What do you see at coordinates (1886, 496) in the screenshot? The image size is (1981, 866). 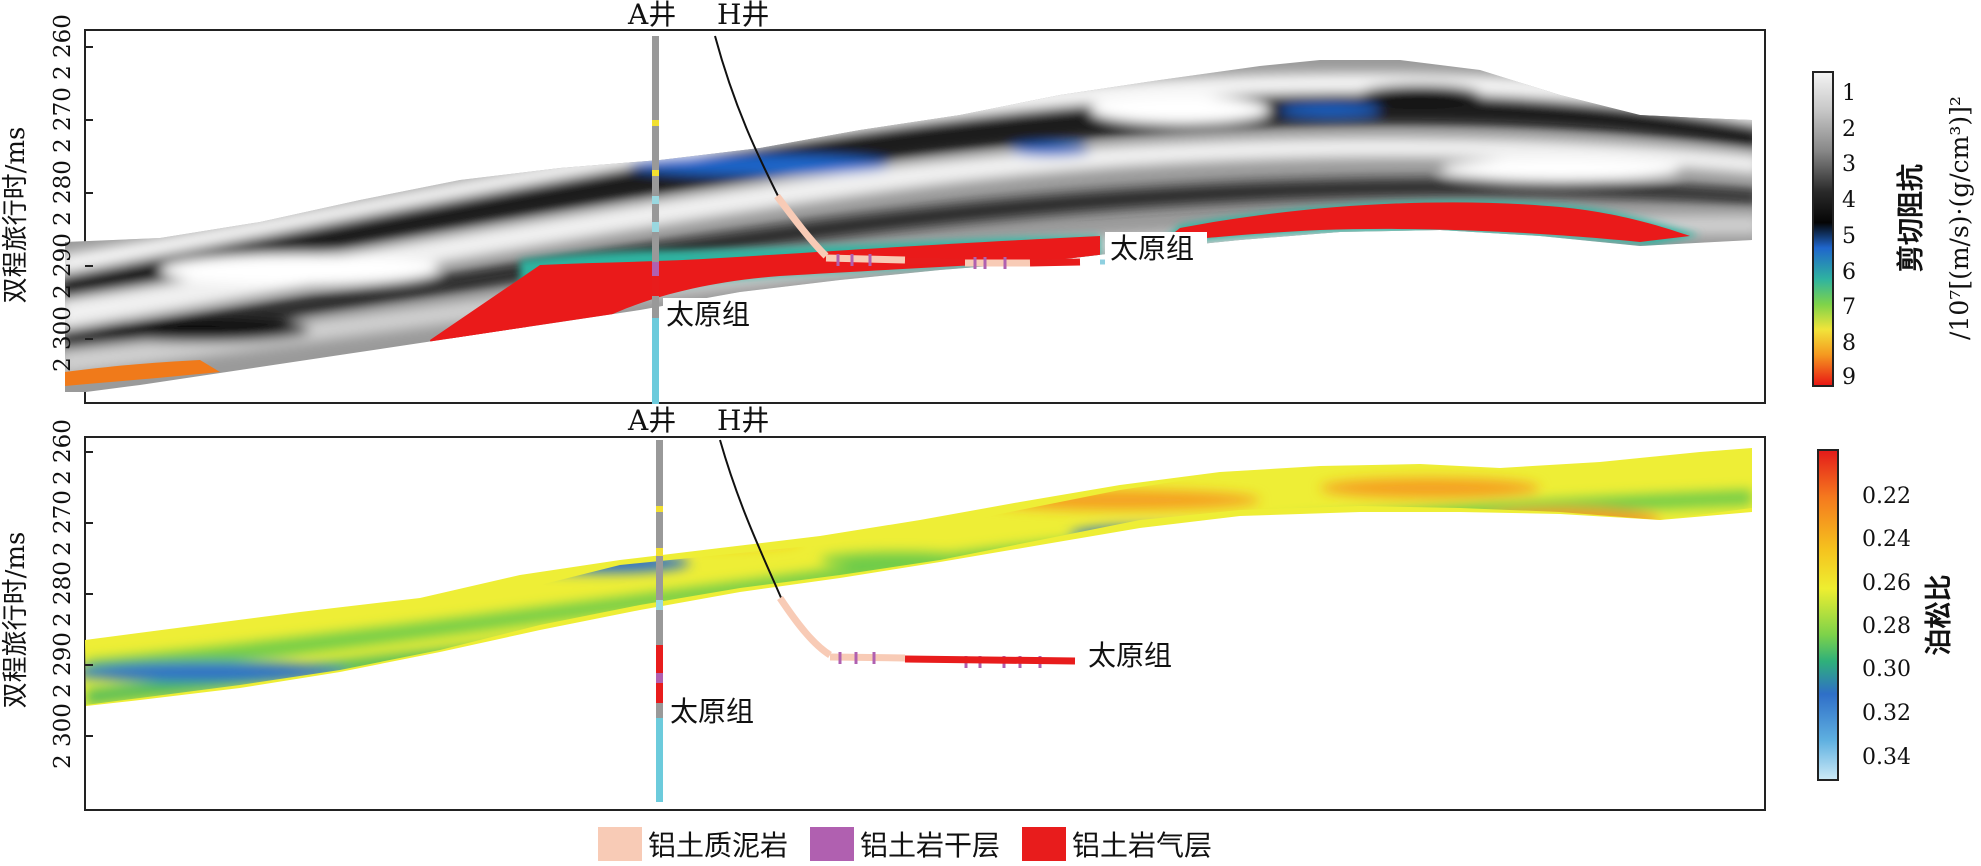 I see `bottom-colorbar-tick: 0.22` at bounding box center [1886, 496].